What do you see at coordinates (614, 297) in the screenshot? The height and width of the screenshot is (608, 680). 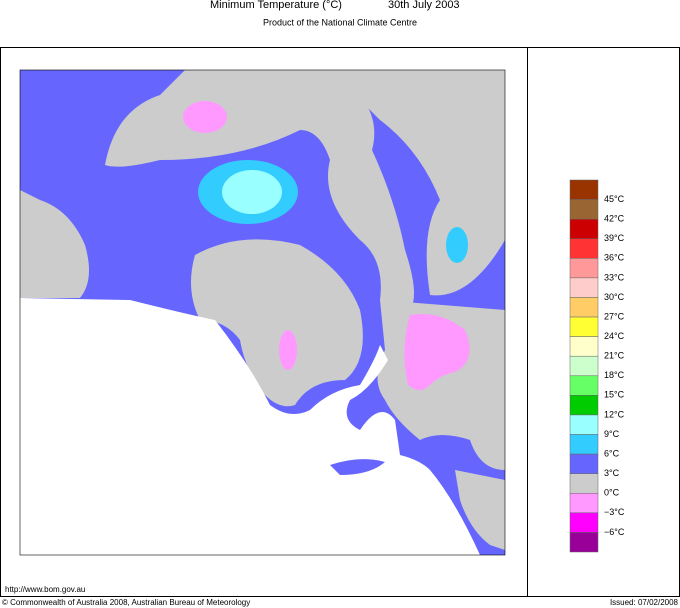 I see `legend-label: 30°C` at bounding box center [614, 297].